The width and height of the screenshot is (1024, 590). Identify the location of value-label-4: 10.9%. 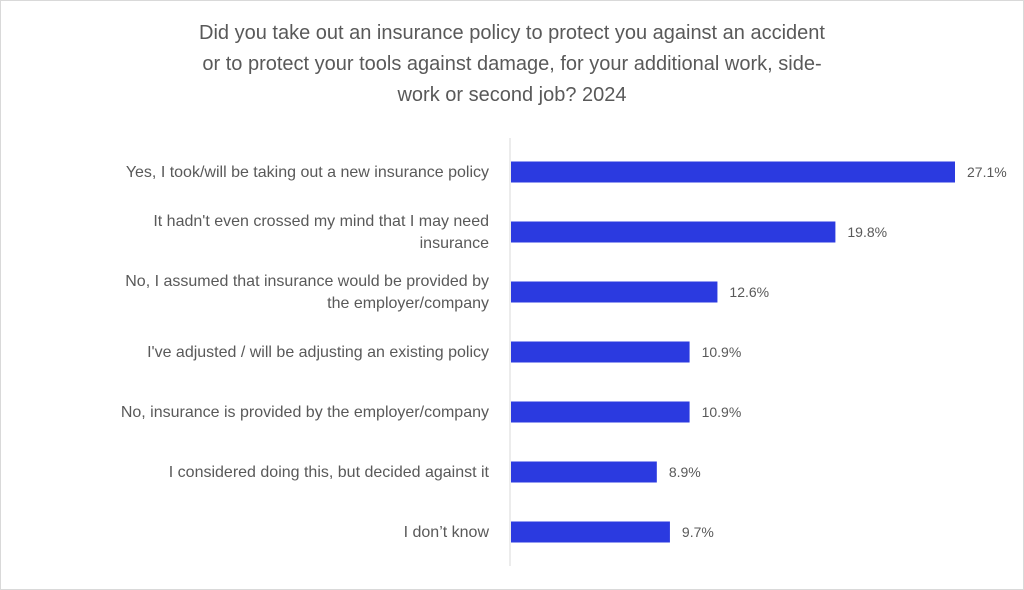
(722, 352).